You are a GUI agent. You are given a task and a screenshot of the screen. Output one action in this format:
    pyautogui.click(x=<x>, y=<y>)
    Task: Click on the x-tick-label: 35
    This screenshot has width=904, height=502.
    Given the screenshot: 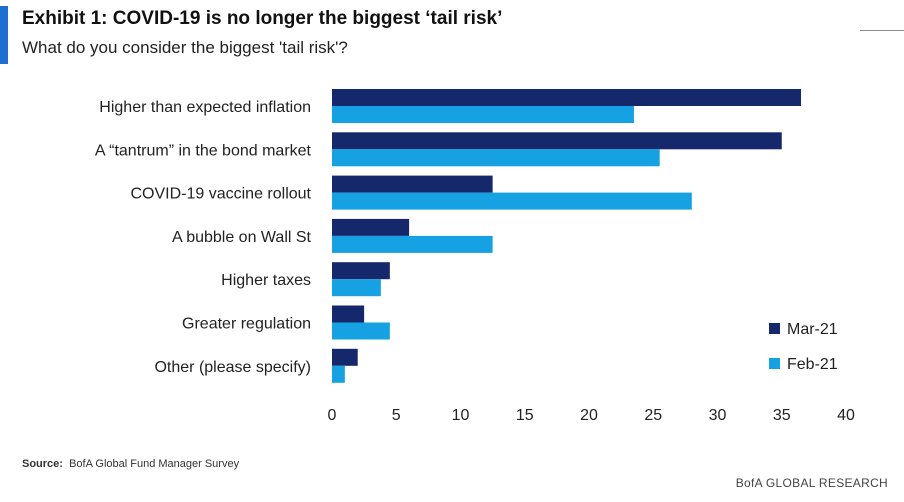 What is the action you would take?
    pyautogui.click(x=782, y=415)
    